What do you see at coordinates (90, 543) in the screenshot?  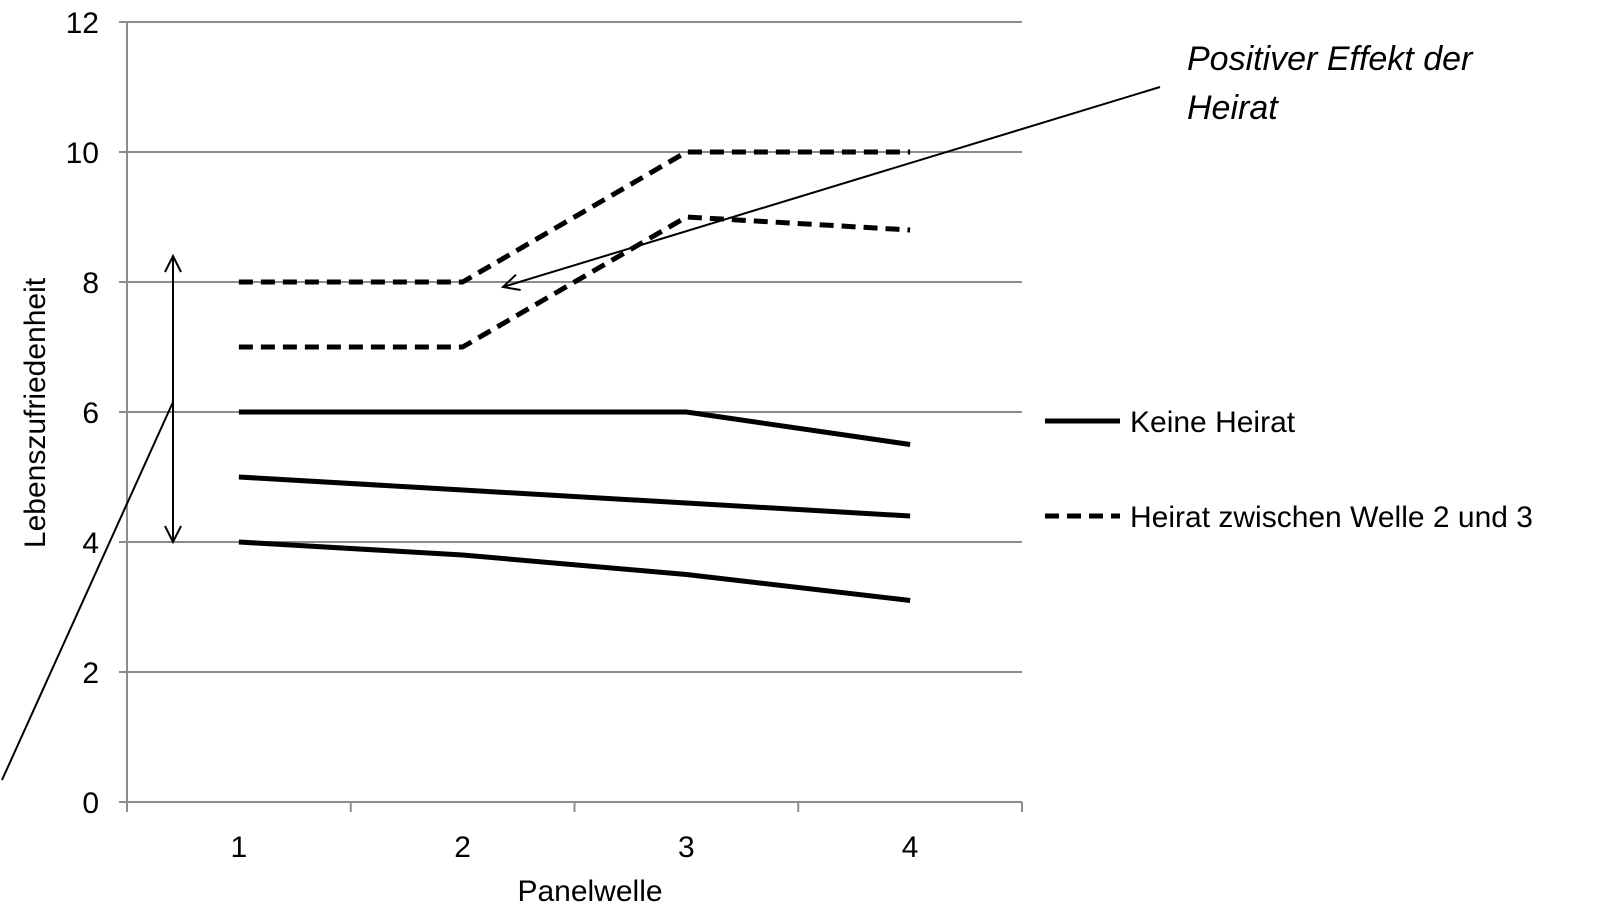 I see `y-tick-label-4: 4` at bounding box center [90, 543].